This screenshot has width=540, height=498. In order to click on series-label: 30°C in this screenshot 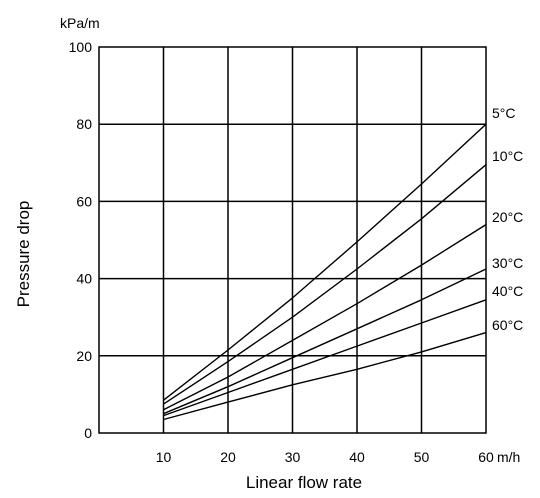, I will do `click(507, 263)`.